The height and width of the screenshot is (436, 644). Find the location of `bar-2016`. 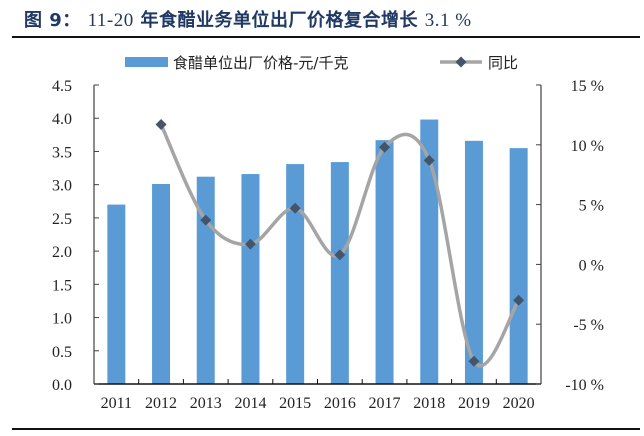

bar-2016 is located at coordinates (339, 273).